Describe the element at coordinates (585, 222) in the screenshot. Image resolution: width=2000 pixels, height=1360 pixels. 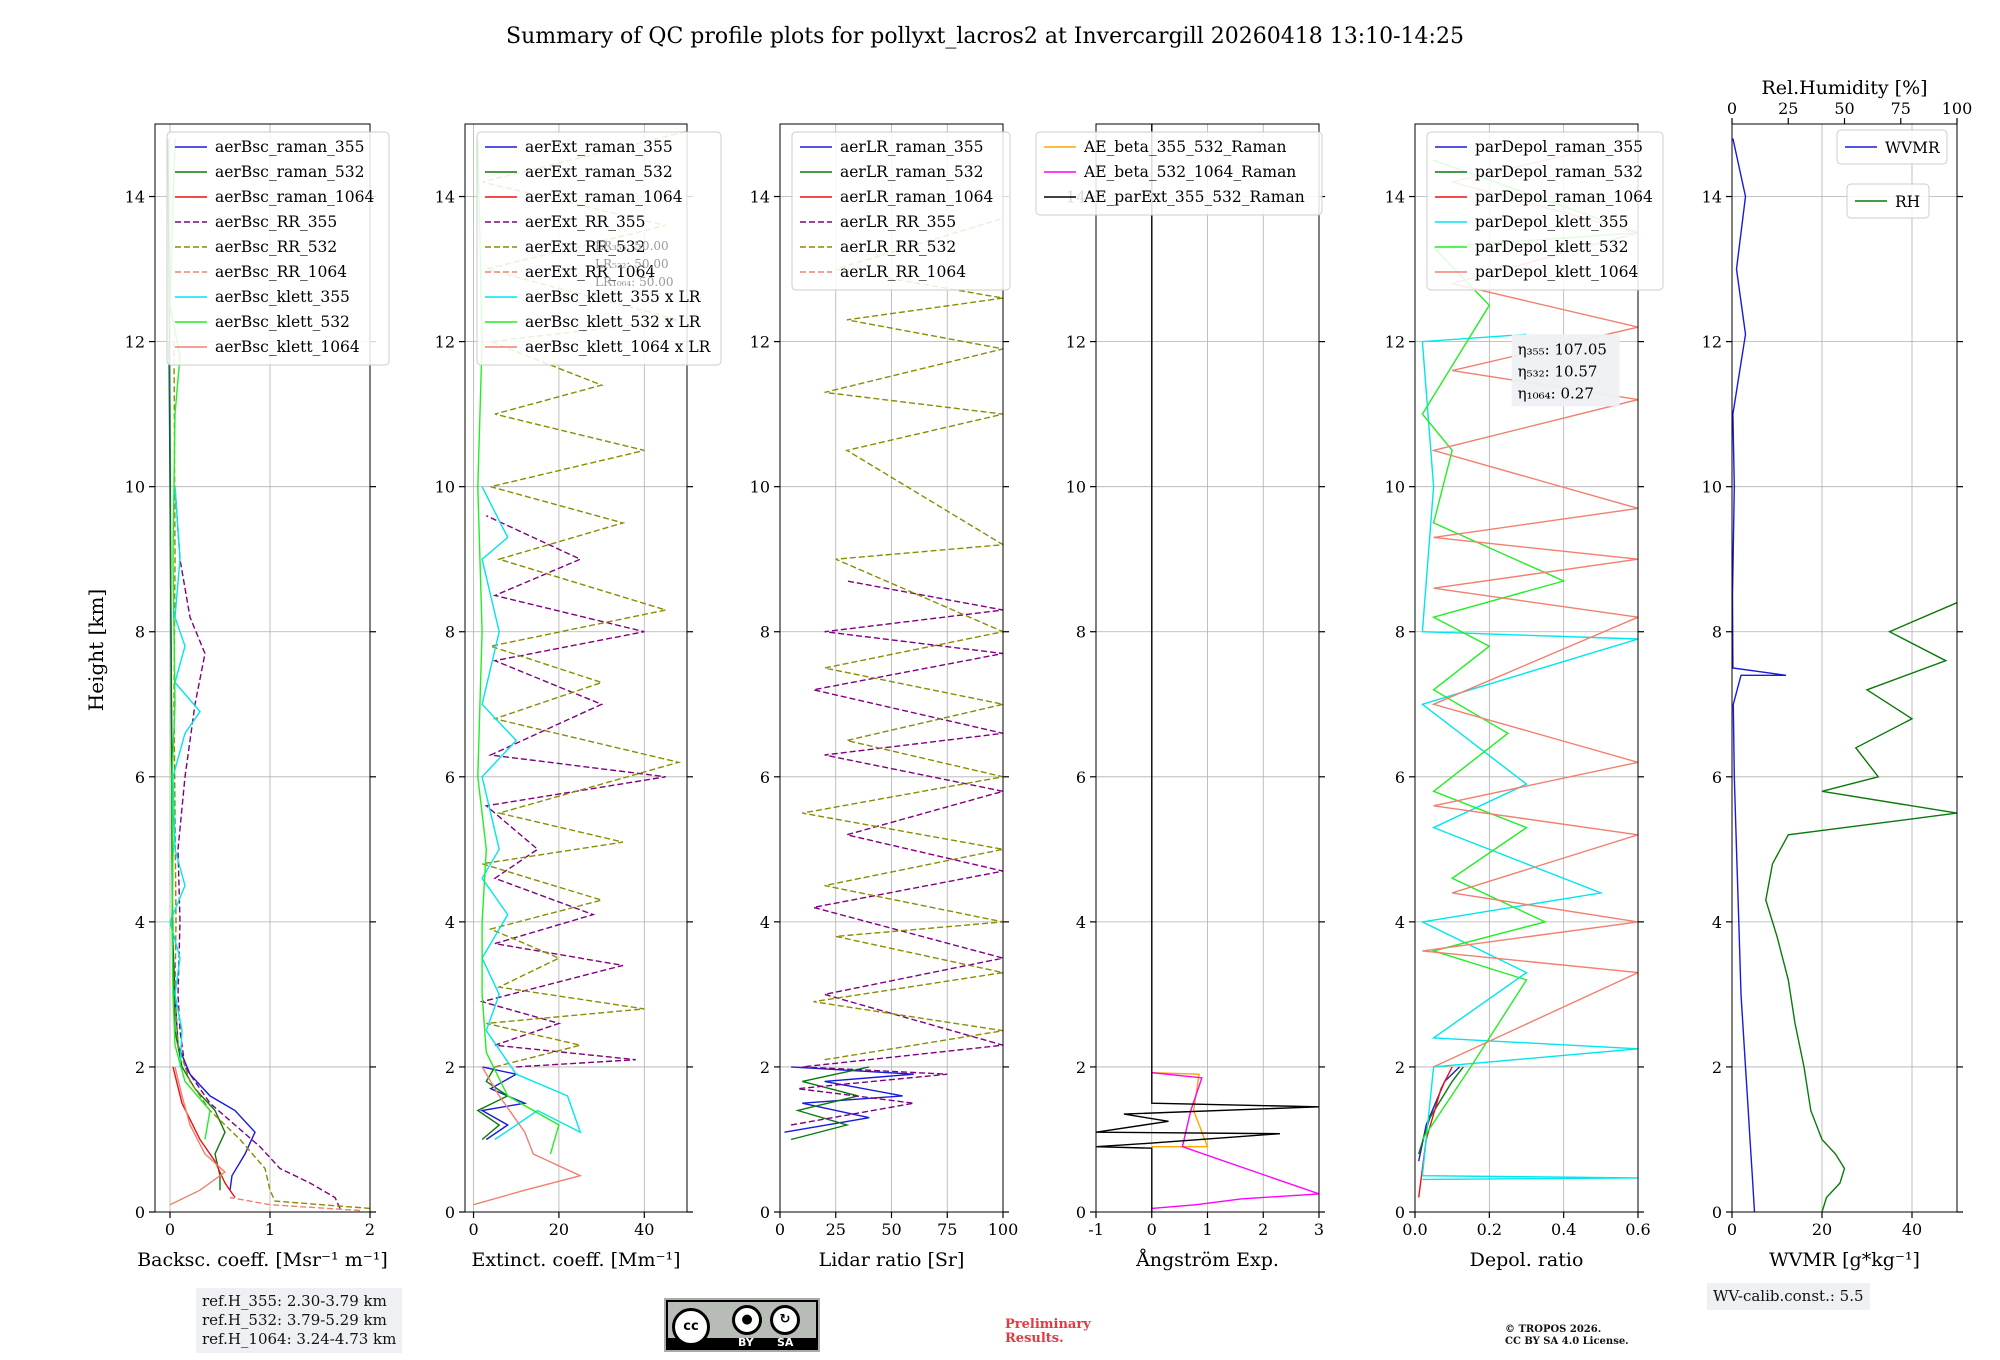
I see `legend-entry: aerExt_RR_355` at that location.